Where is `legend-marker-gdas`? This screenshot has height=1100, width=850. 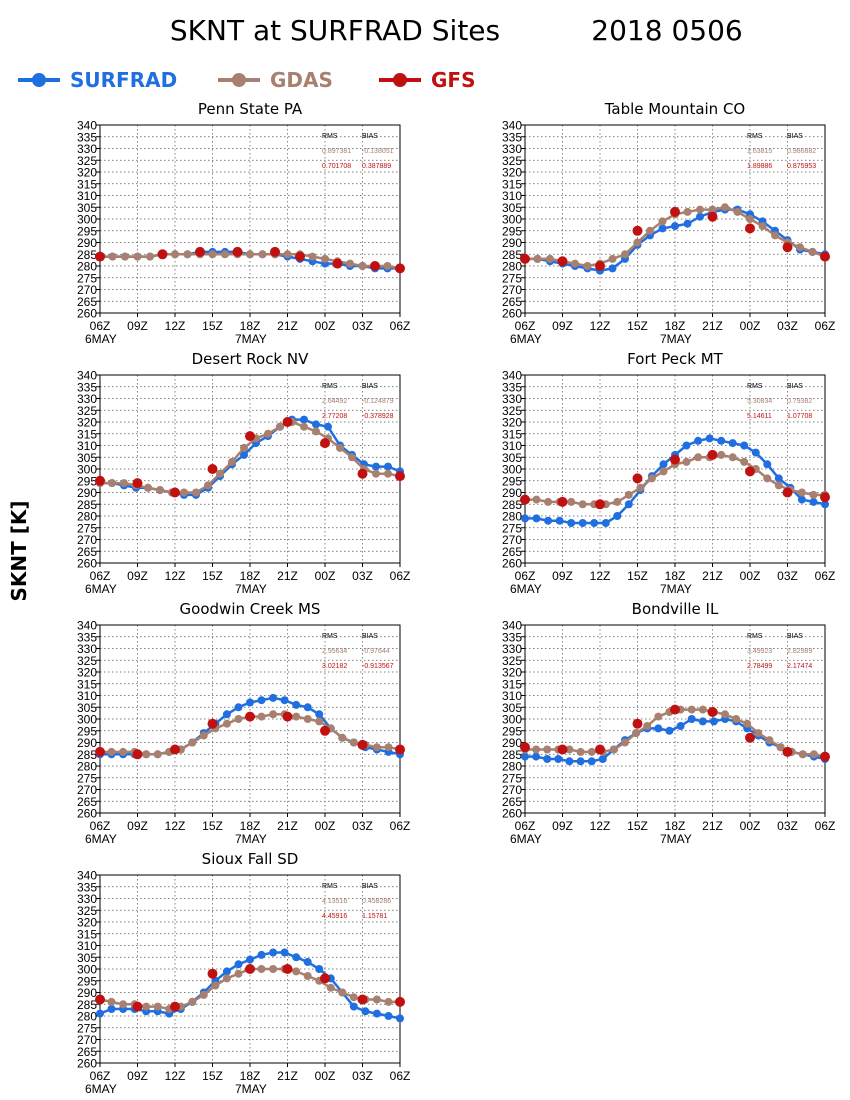 legend-marker-gdas is located at coordinates (239, 80).